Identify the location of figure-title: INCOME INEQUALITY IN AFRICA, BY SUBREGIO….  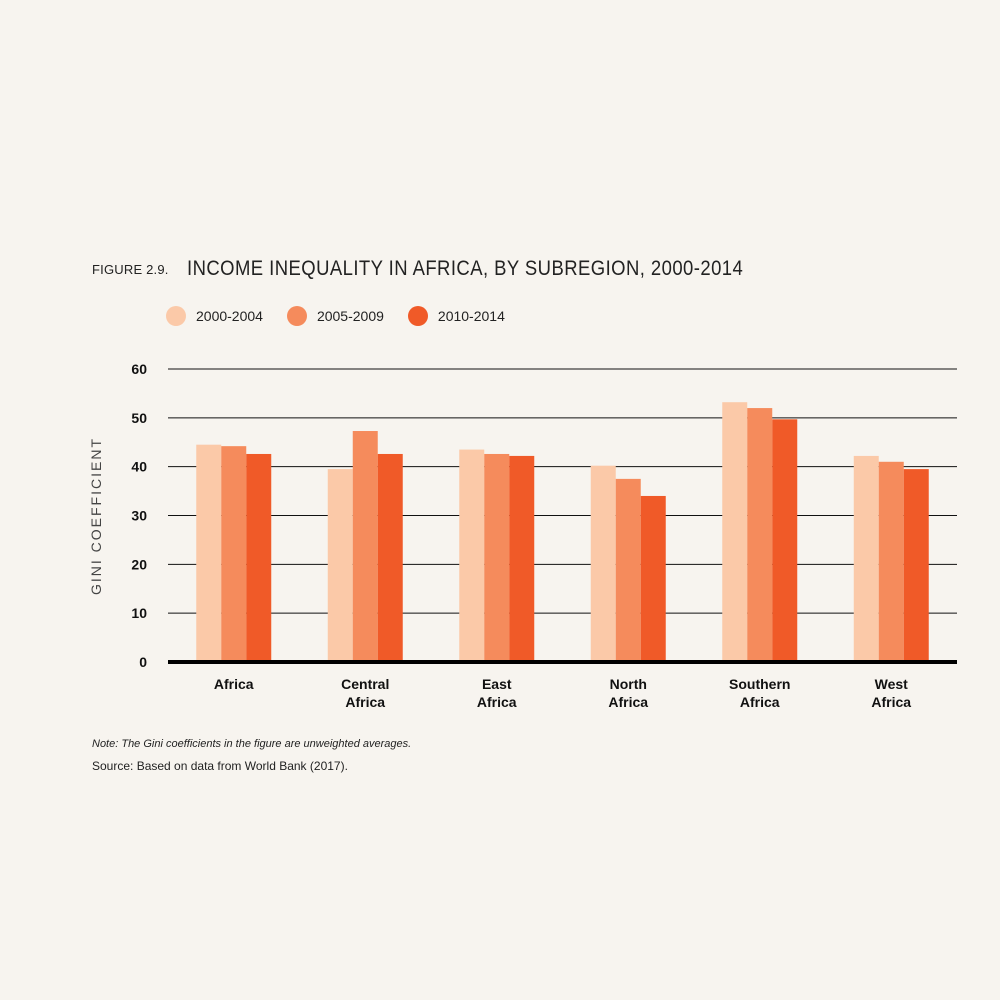
(465, 268).